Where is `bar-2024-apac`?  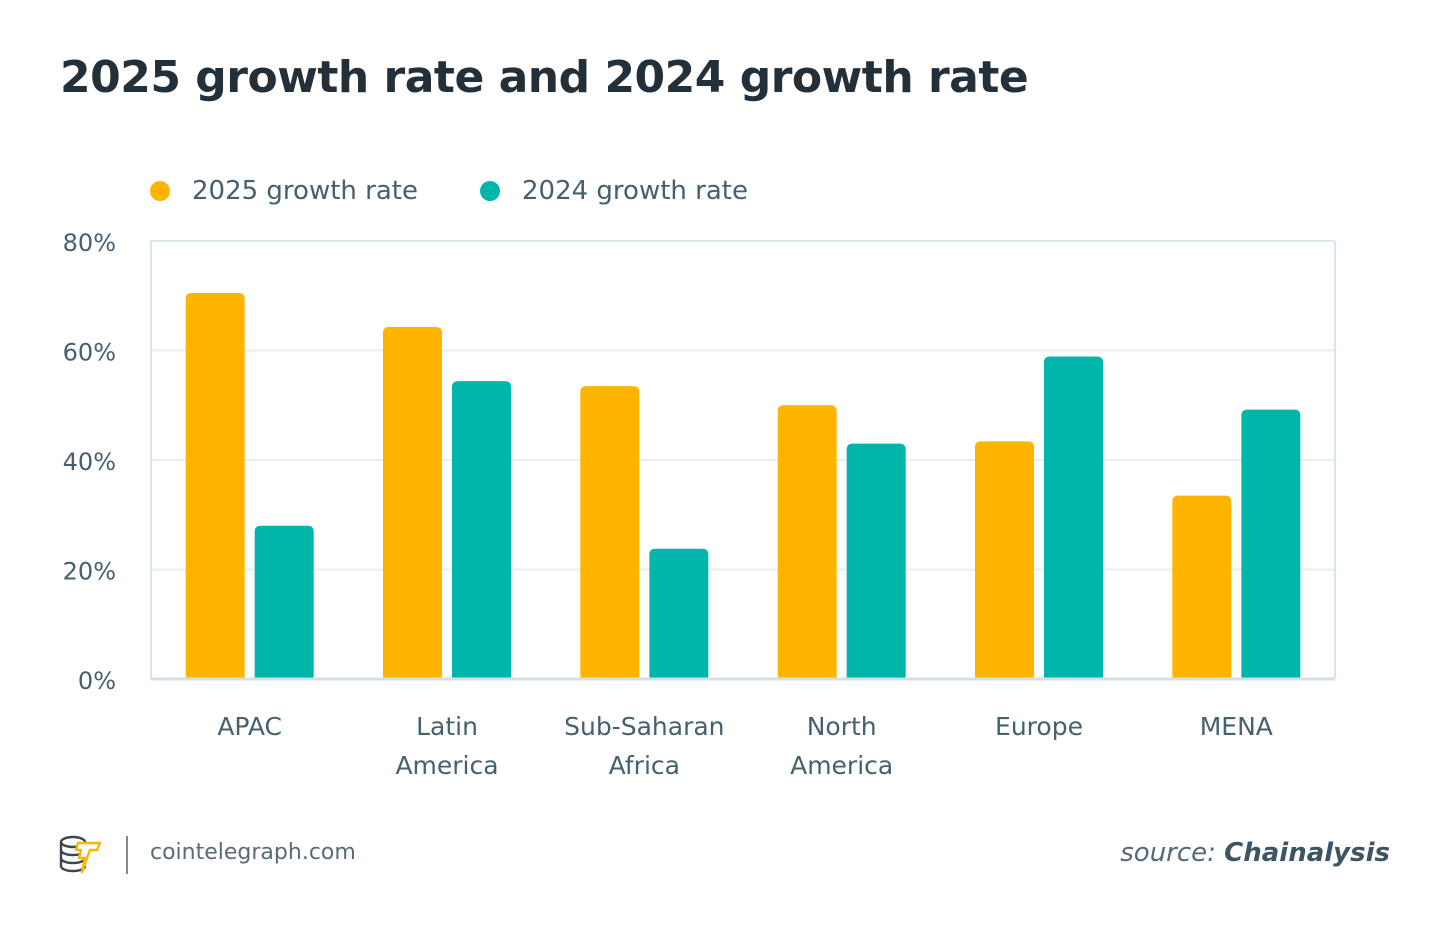 bar-2024-apac is located at coordinates (284, 602).